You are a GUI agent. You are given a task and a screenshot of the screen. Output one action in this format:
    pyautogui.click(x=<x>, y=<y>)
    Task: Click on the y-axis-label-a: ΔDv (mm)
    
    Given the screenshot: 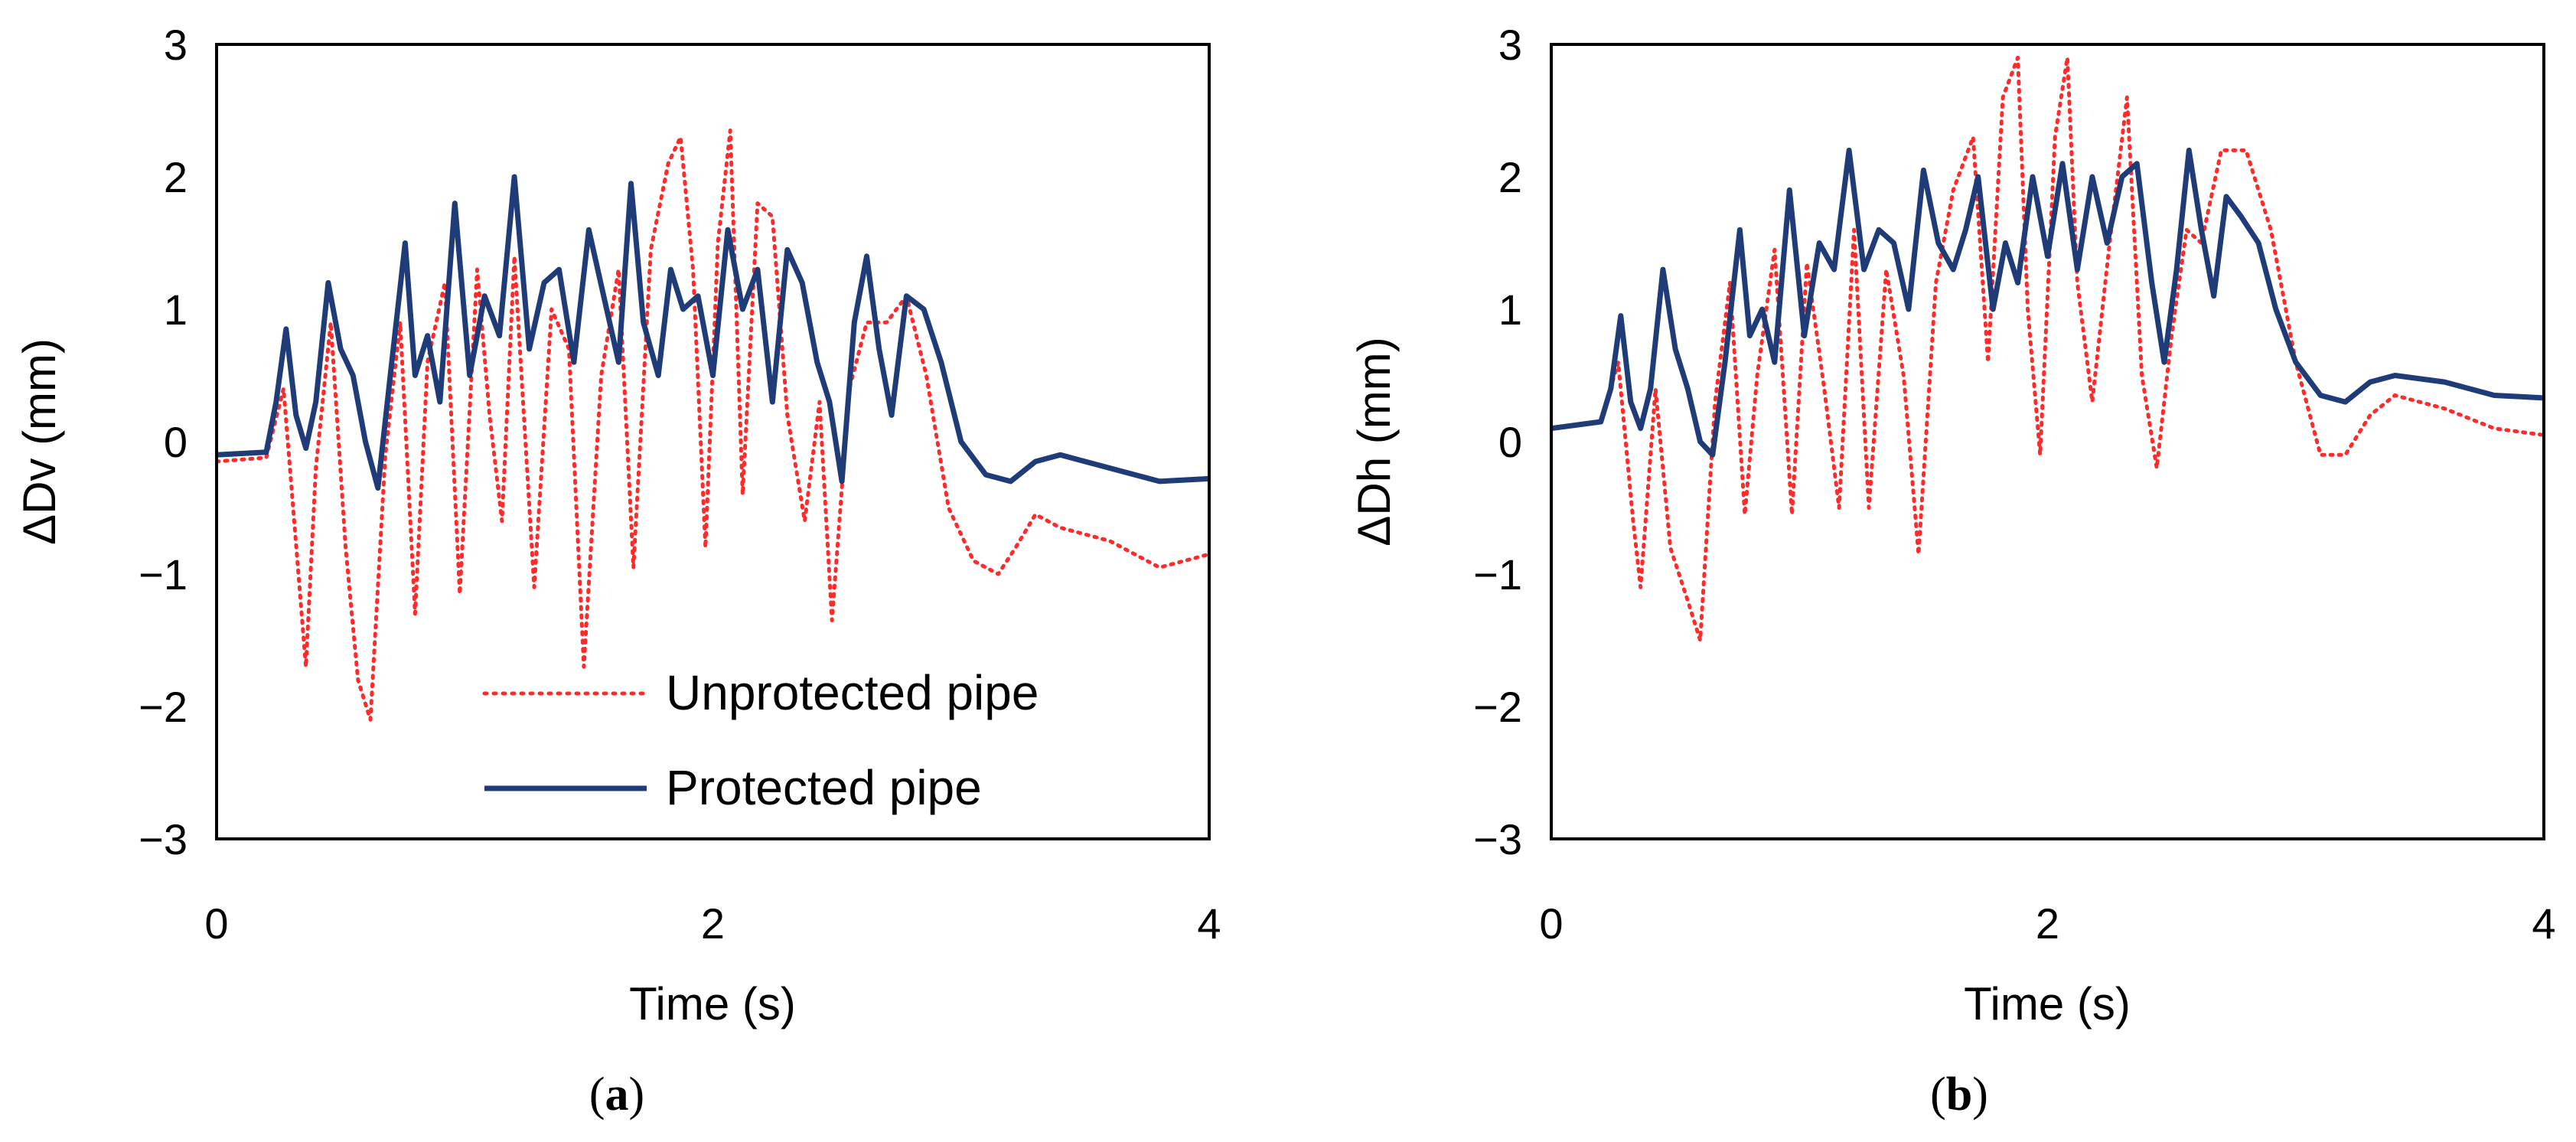 What is the action you would take?
    pyautogui.click(x=39, y=441)
    